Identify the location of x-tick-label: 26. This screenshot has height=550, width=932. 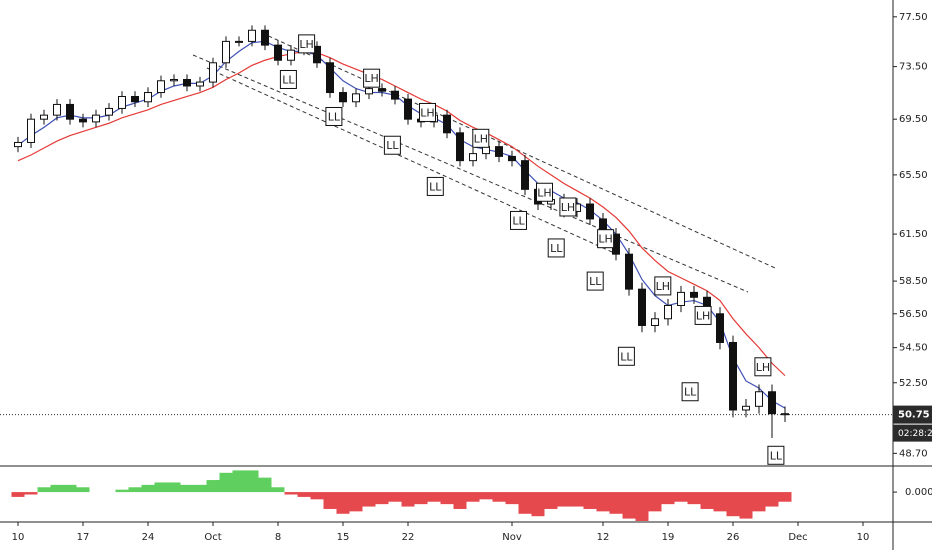
(733, 537).